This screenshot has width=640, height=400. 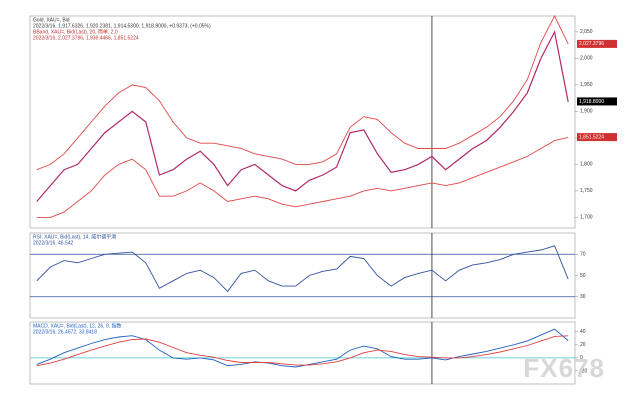 I want to click on y-tick-label: -20, so click(x=583, y=371).